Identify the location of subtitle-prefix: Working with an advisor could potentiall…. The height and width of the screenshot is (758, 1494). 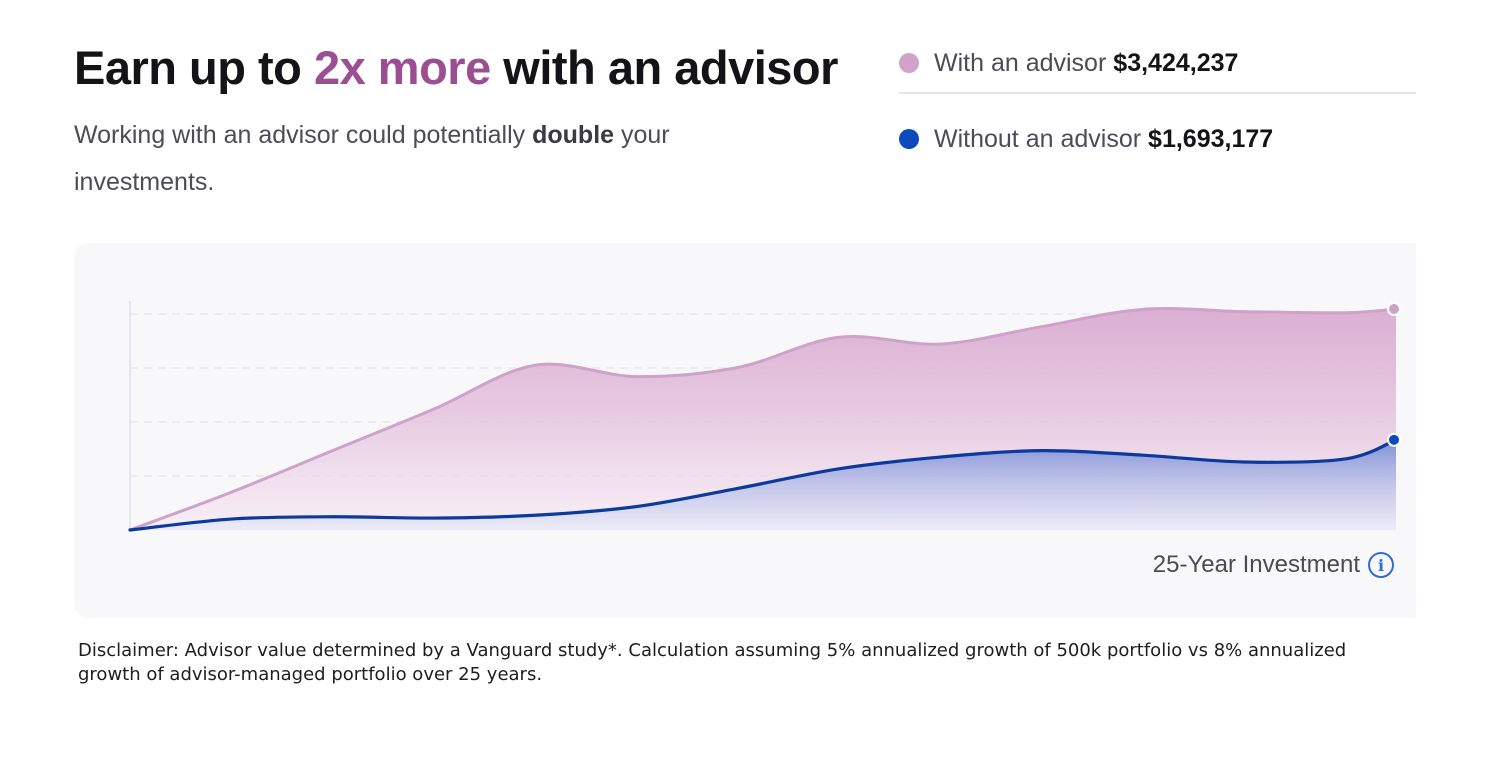
(303, 135).